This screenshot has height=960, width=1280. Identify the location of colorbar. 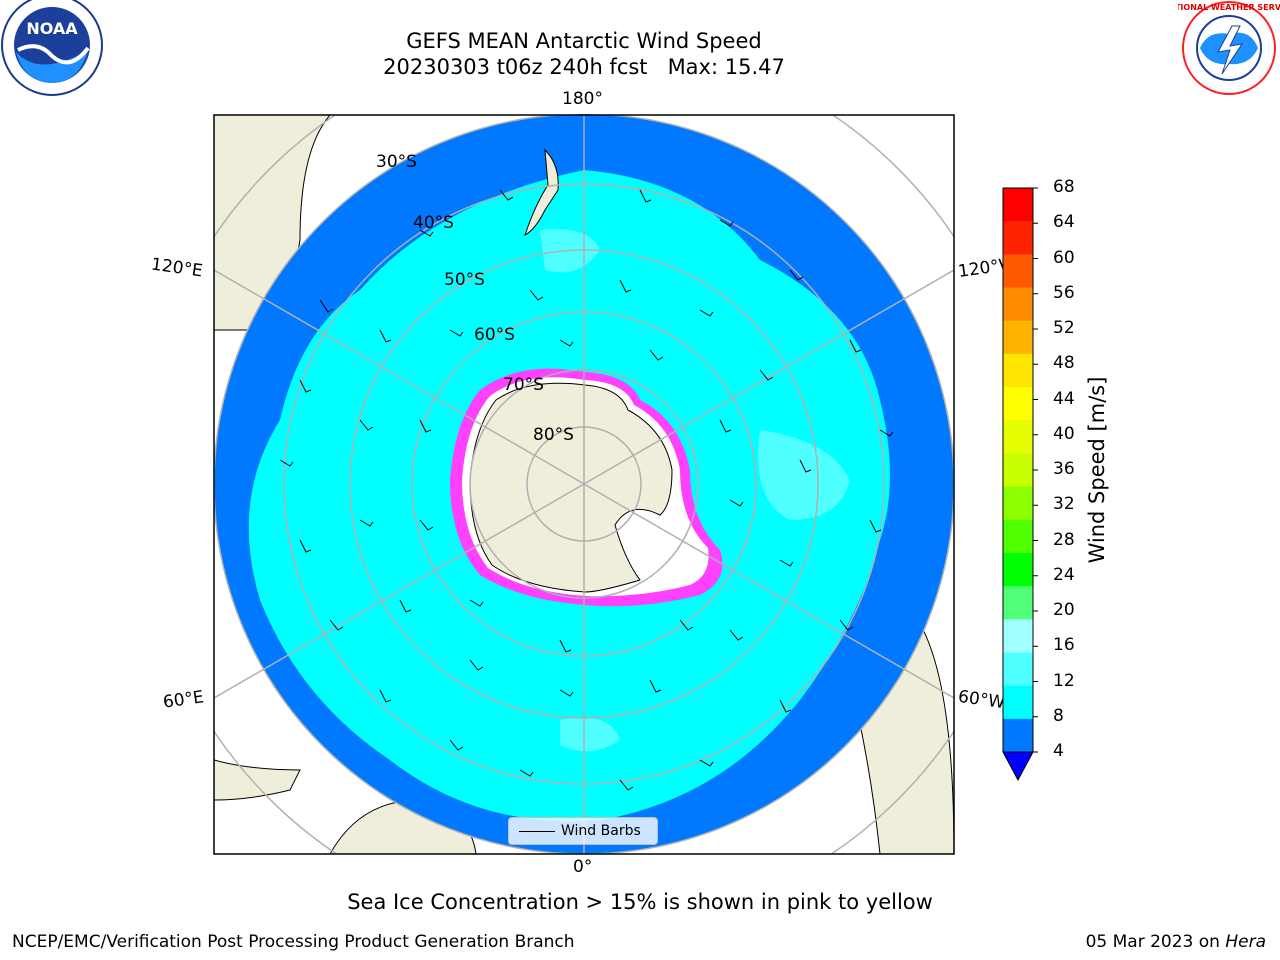
(1020, 484).